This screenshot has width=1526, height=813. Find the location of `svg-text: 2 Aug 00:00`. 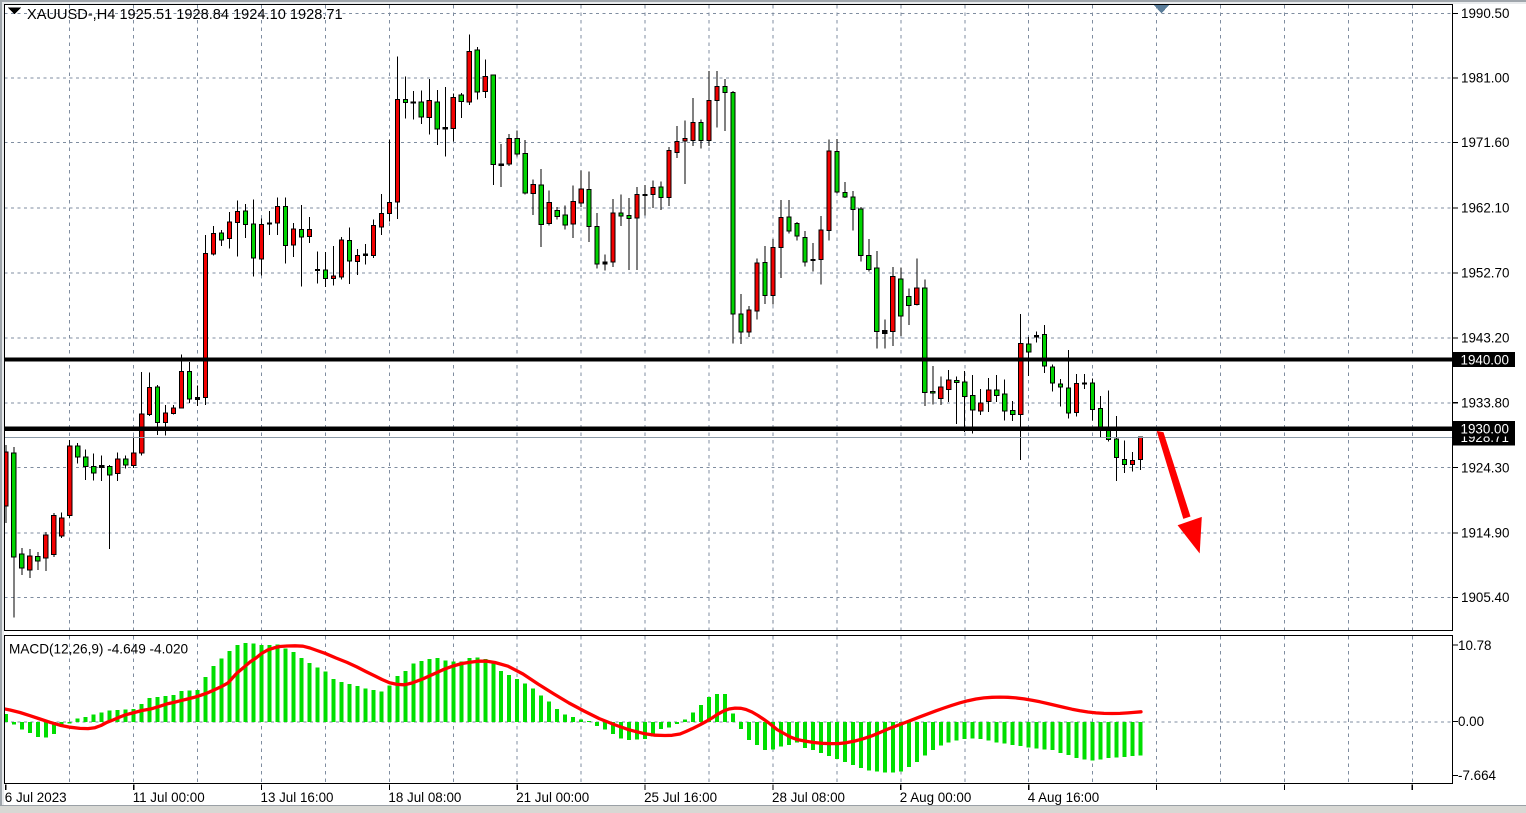

svg-text: 2 Aug 00:00 is located at coordinates (935, 797).